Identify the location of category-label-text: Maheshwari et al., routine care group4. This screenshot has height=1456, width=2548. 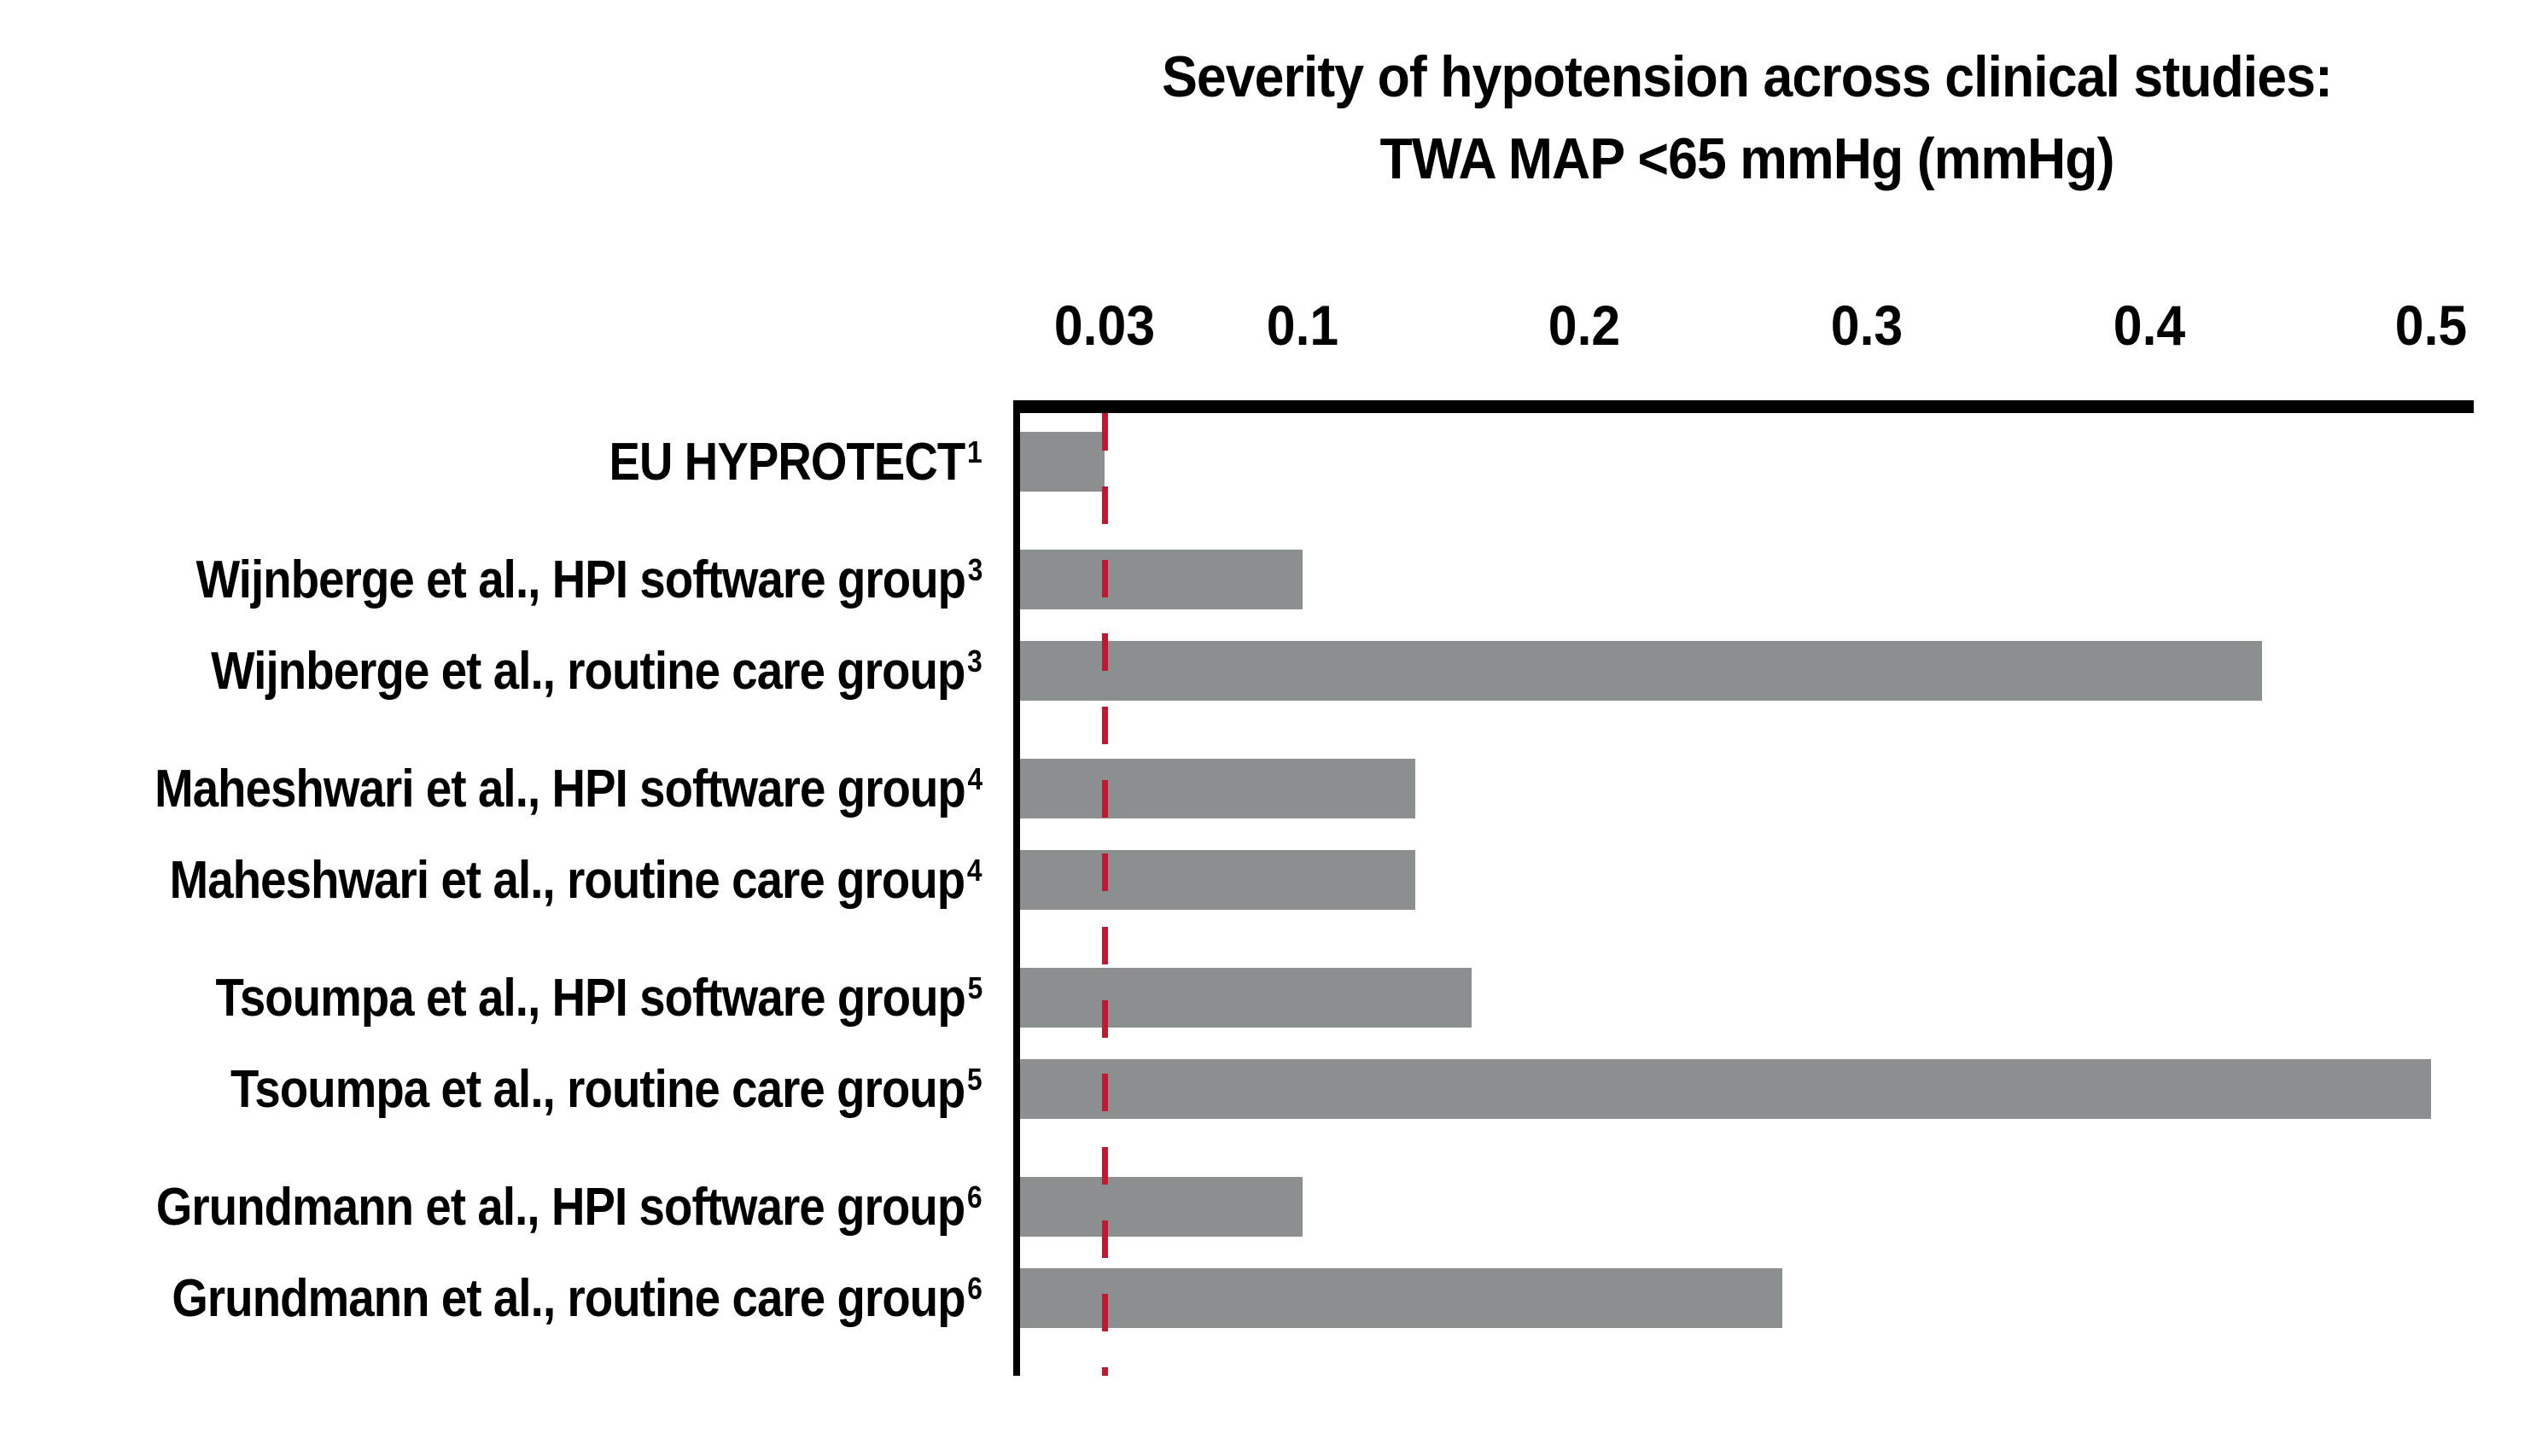
(576, 880).